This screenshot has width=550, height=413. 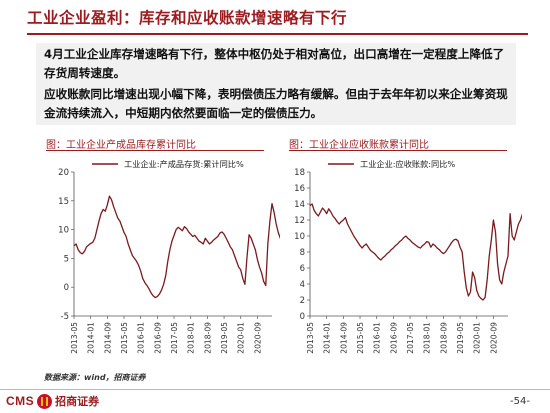 What do you see at coordinates (275, 389) in the screenshot?
I see `footer-divider` at bounding box center [275, 389].